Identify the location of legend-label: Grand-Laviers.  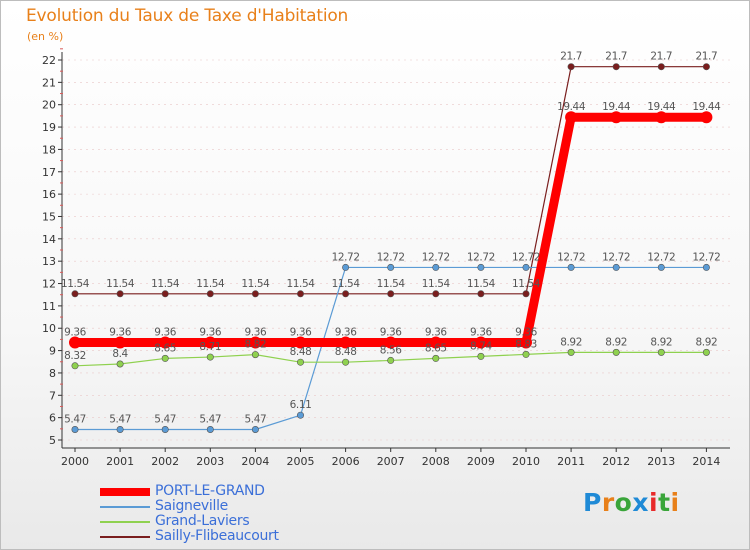
(202, 521).